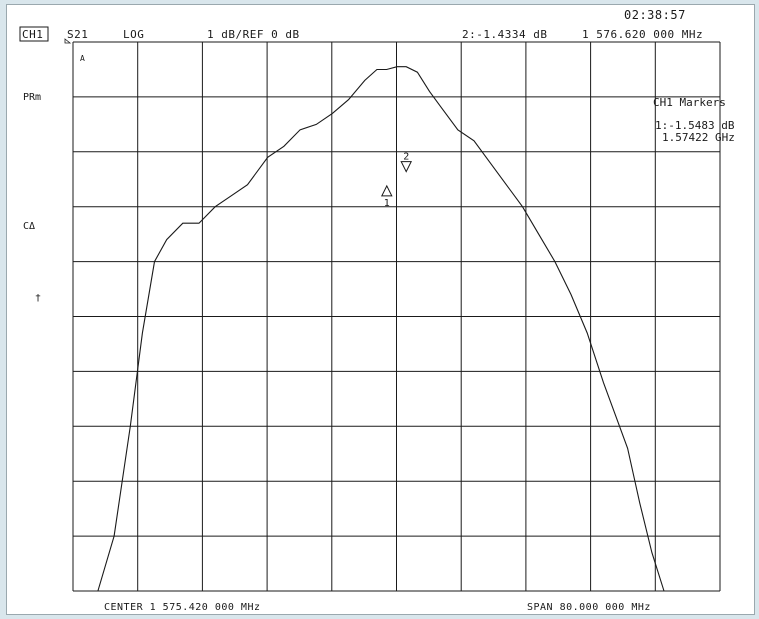 The height and width of the screenshot is (619, 759). What do you see at coordinates (695, 125) in the screenshot?
I see `marker-1-value: 1:-1.5483 dB` at bounding box center [695, 125].